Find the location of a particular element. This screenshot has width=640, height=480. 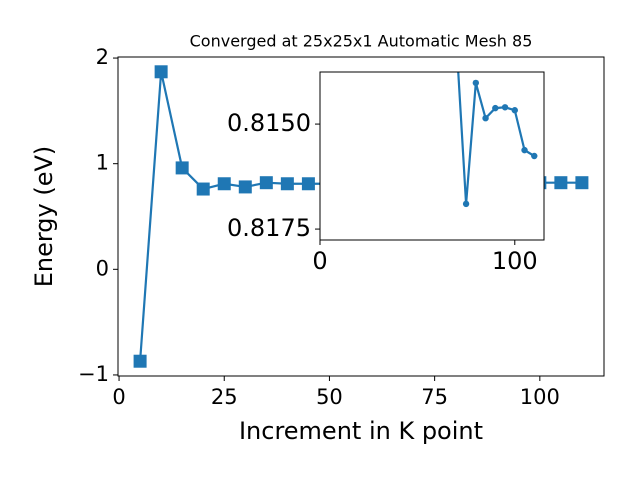

y-tick-label: −1 is located at coordinates (93, 374).